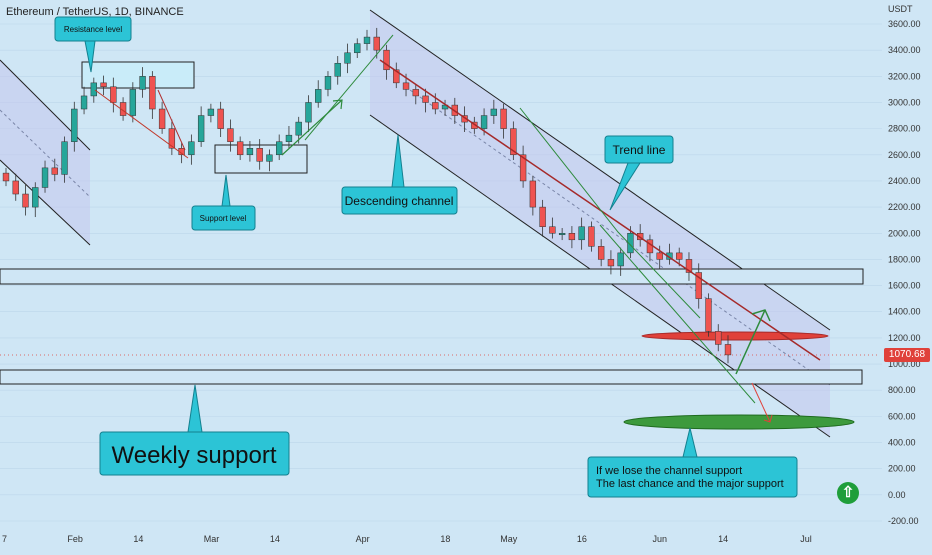  I want to click on weekly-support-callout-text: Weekly support, so click(194, 455).